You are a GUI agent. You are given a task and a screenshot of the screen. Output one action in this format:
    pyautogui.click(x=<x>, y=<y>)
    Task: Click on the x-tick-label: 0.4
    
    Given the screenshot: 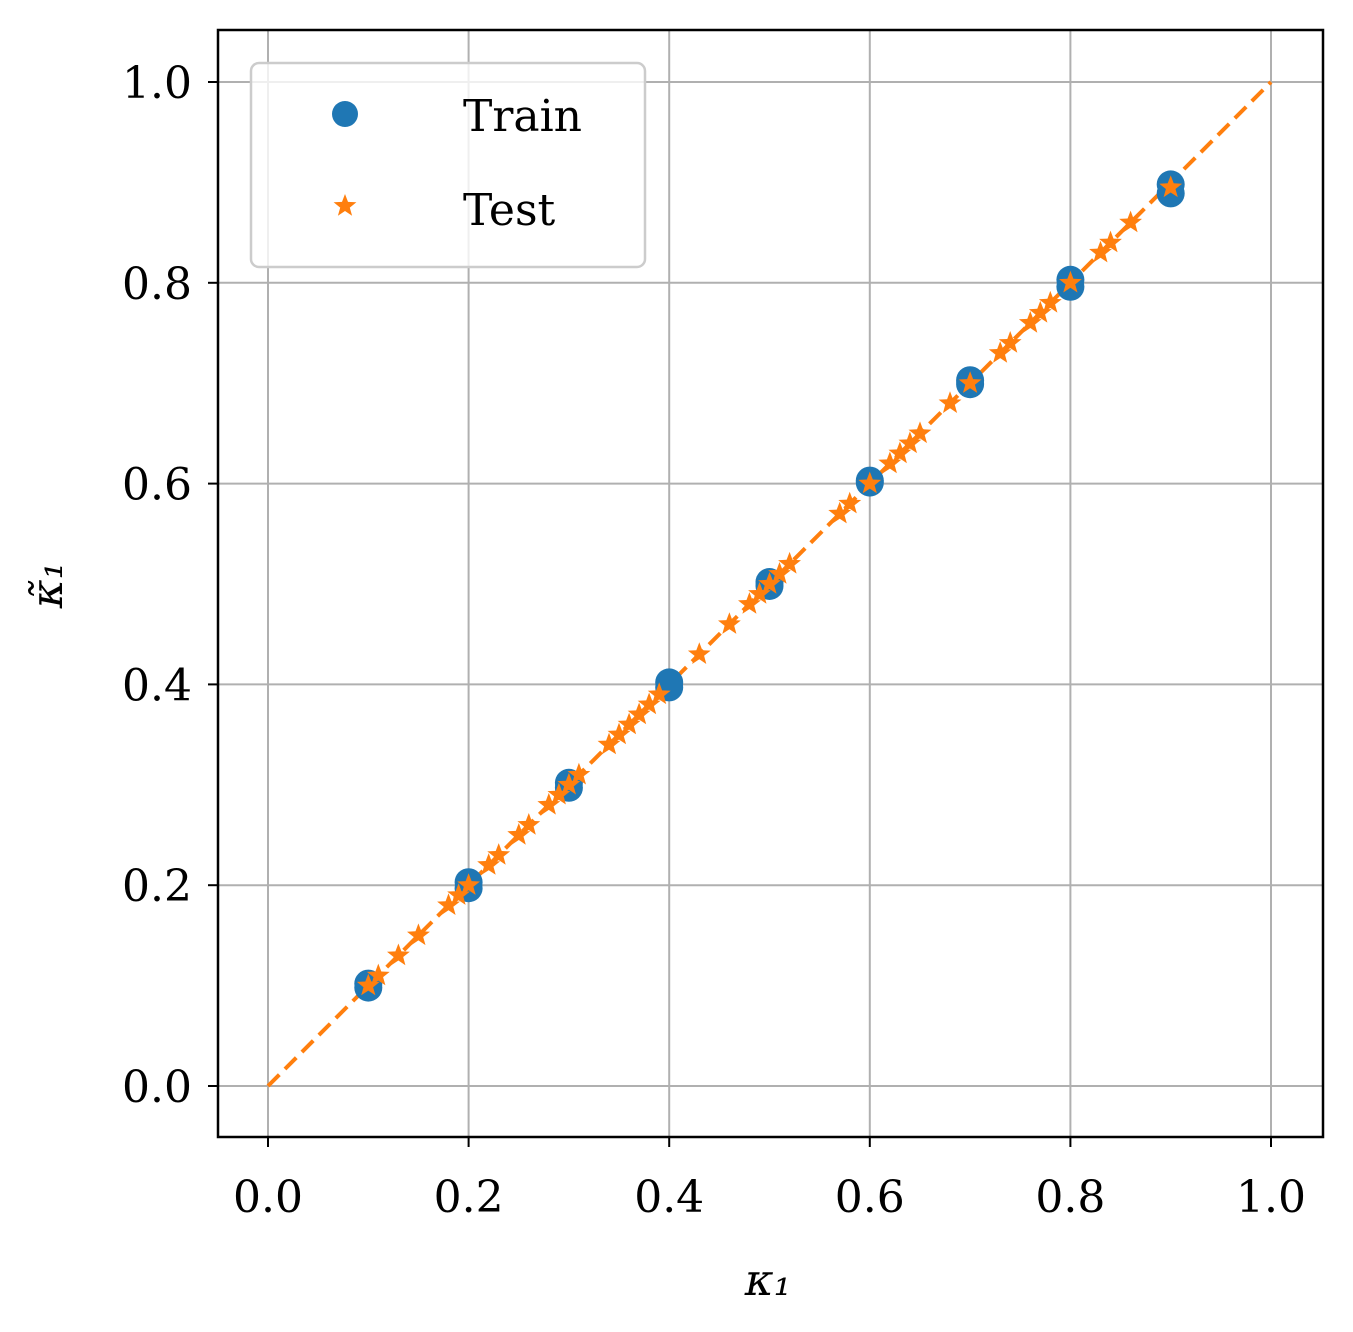 What is the action you would take?
    pyautogui.click(x=669, y=1197)
    